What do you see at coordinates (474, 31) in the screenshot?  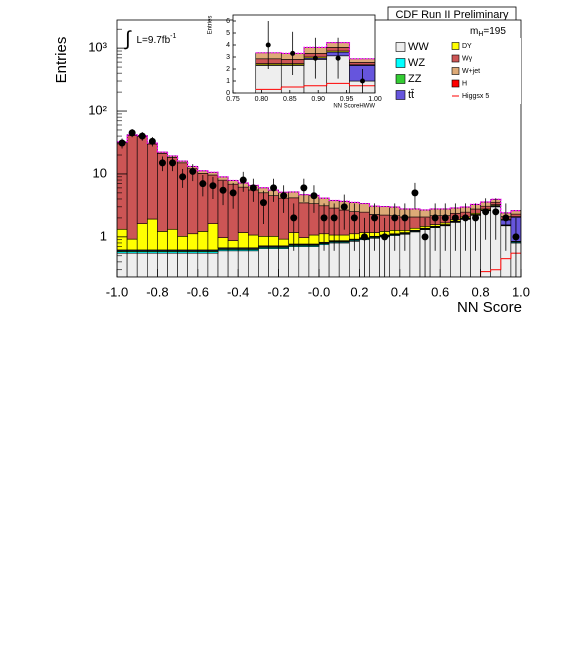 I see `mass-m: m` at bounding box center [474, 31].